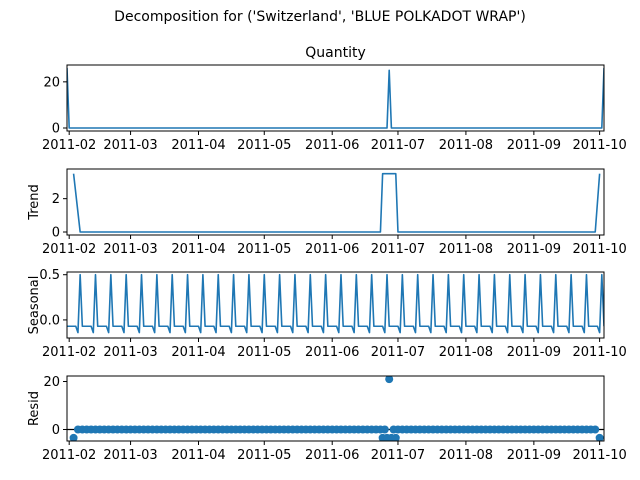  I want to click on axes-frame-trend, so click(335, 202).